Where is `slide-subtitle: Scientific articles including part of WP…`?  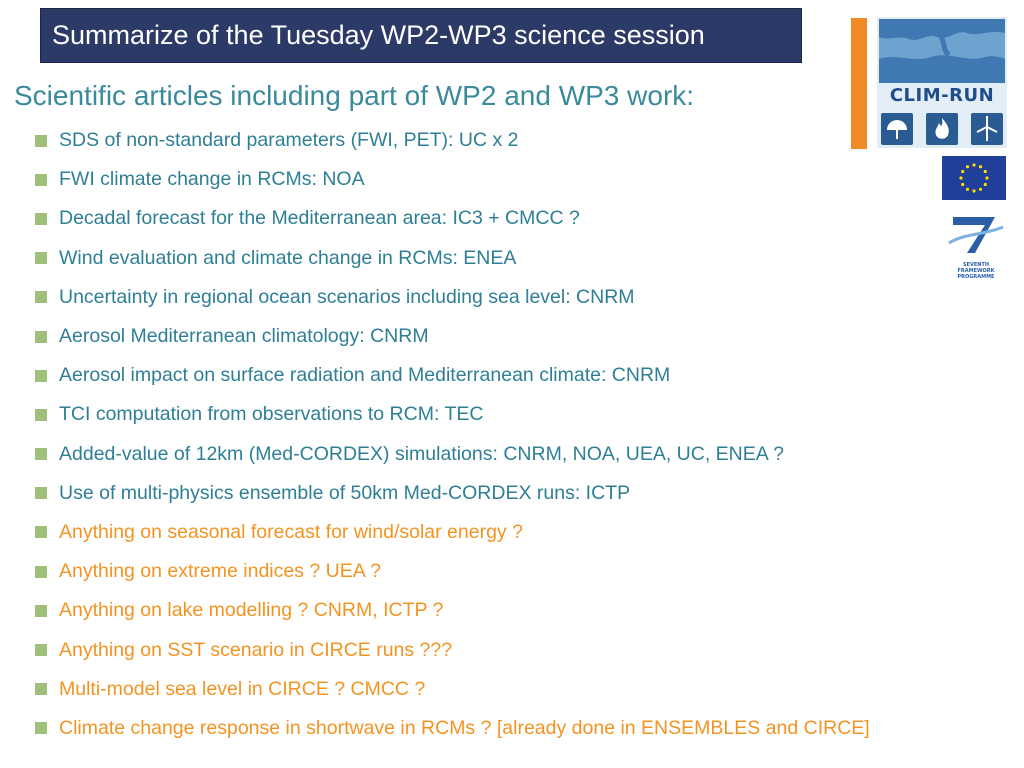
slide-subtitle: Scientific articles including part of WP… is located at coordinates (354, 95).